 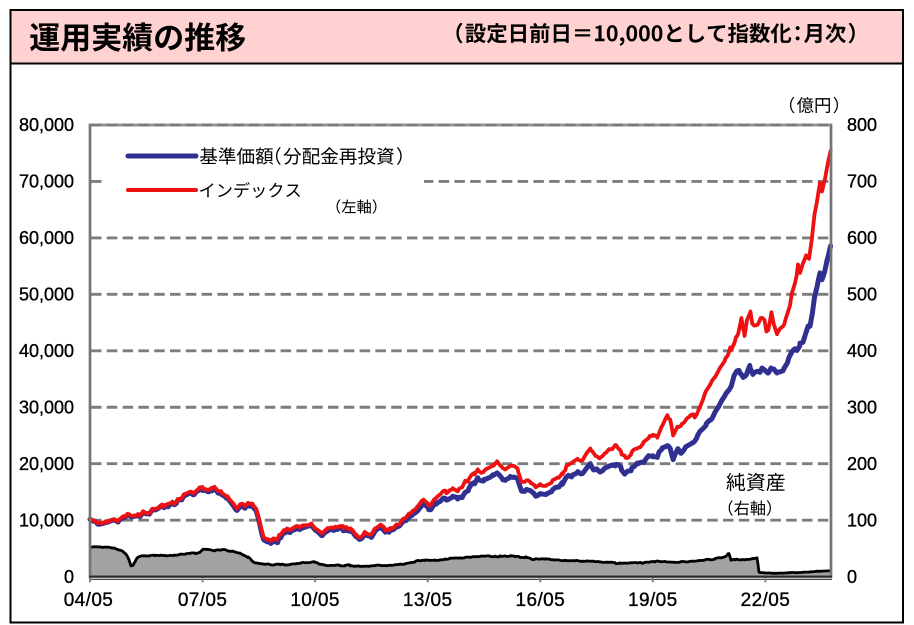 What do you see at coordinates (428, 600) in the screenshot?
I see `svg-text: 13/05` at bounding box center [428, 600].